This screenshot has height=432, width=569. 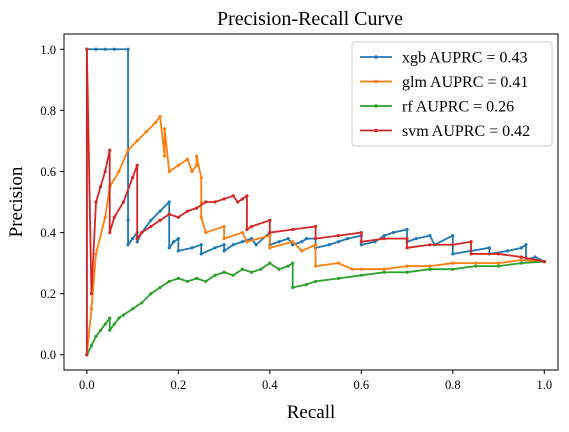 What do you see at coordinates (270, 385) in the screenshot?
I see `x-tick-label: 0.4` at bounding box center [270, 385].